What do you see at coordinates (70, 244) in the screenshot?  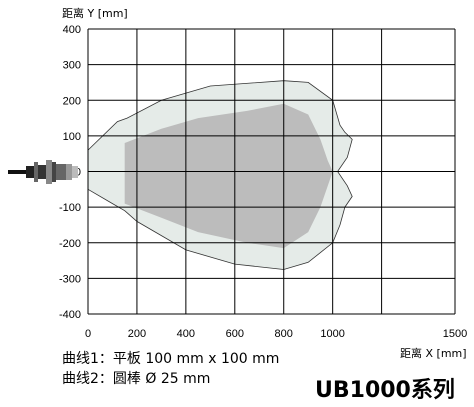 I see `y-tick-label: -200` at bounding box center [70, 244].